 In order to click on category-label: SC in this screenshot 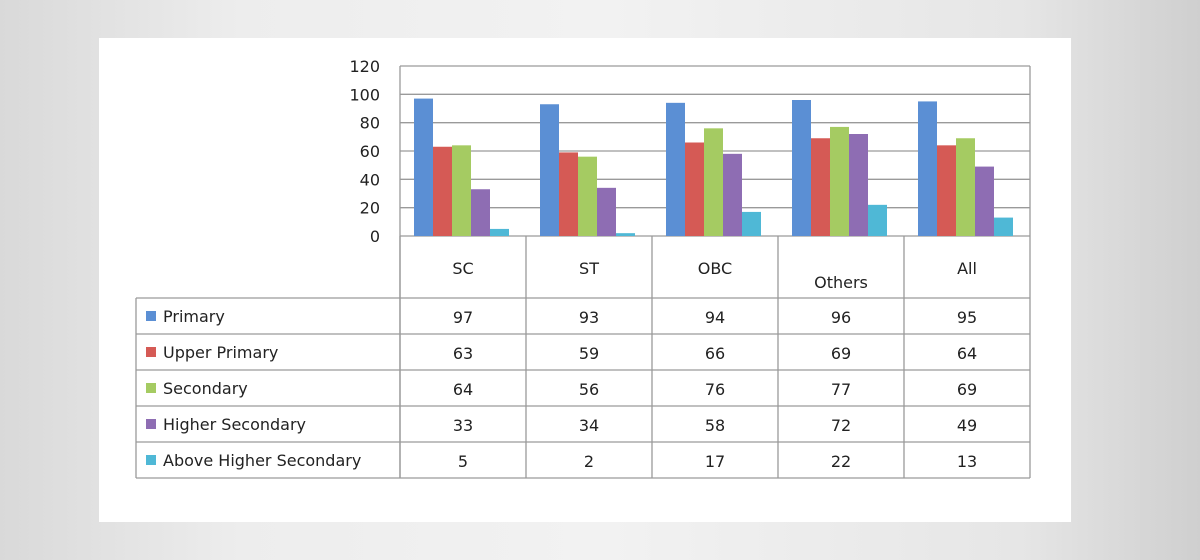, I will do `click(462, 268)`.